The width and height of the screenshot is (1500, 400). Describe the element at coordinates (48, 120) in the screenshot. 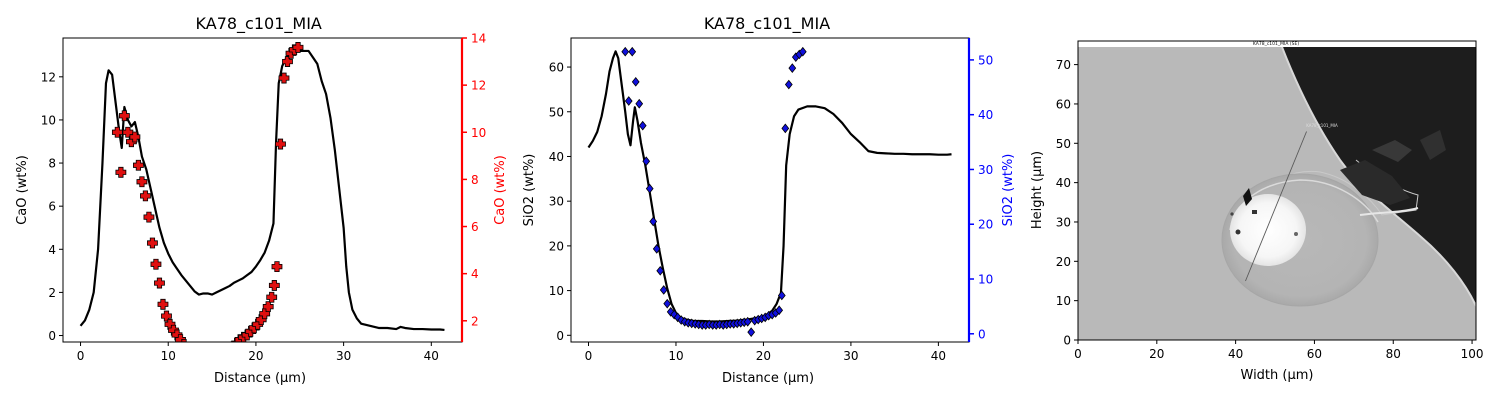

I see `cao-y-tick-label: 10` at that location.